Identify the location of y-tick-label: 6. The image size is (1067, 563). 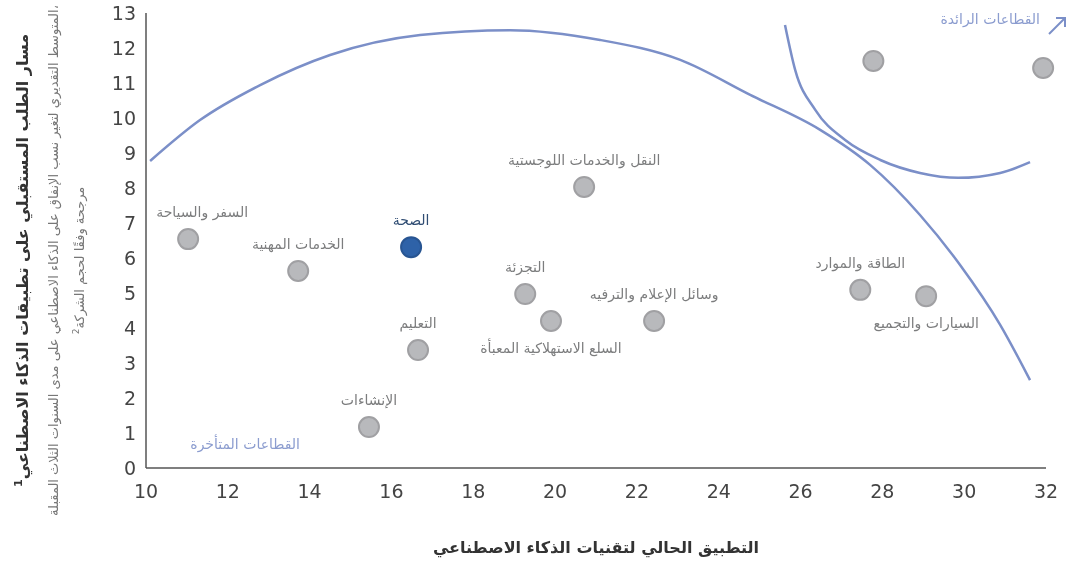
(129, 257).